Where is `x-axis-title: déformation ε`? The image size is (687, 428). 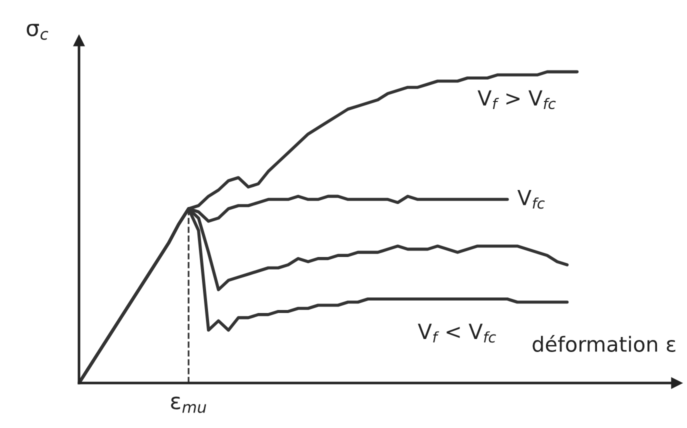
x-axis-title: déformation ε is located at coordinates (604, 343).